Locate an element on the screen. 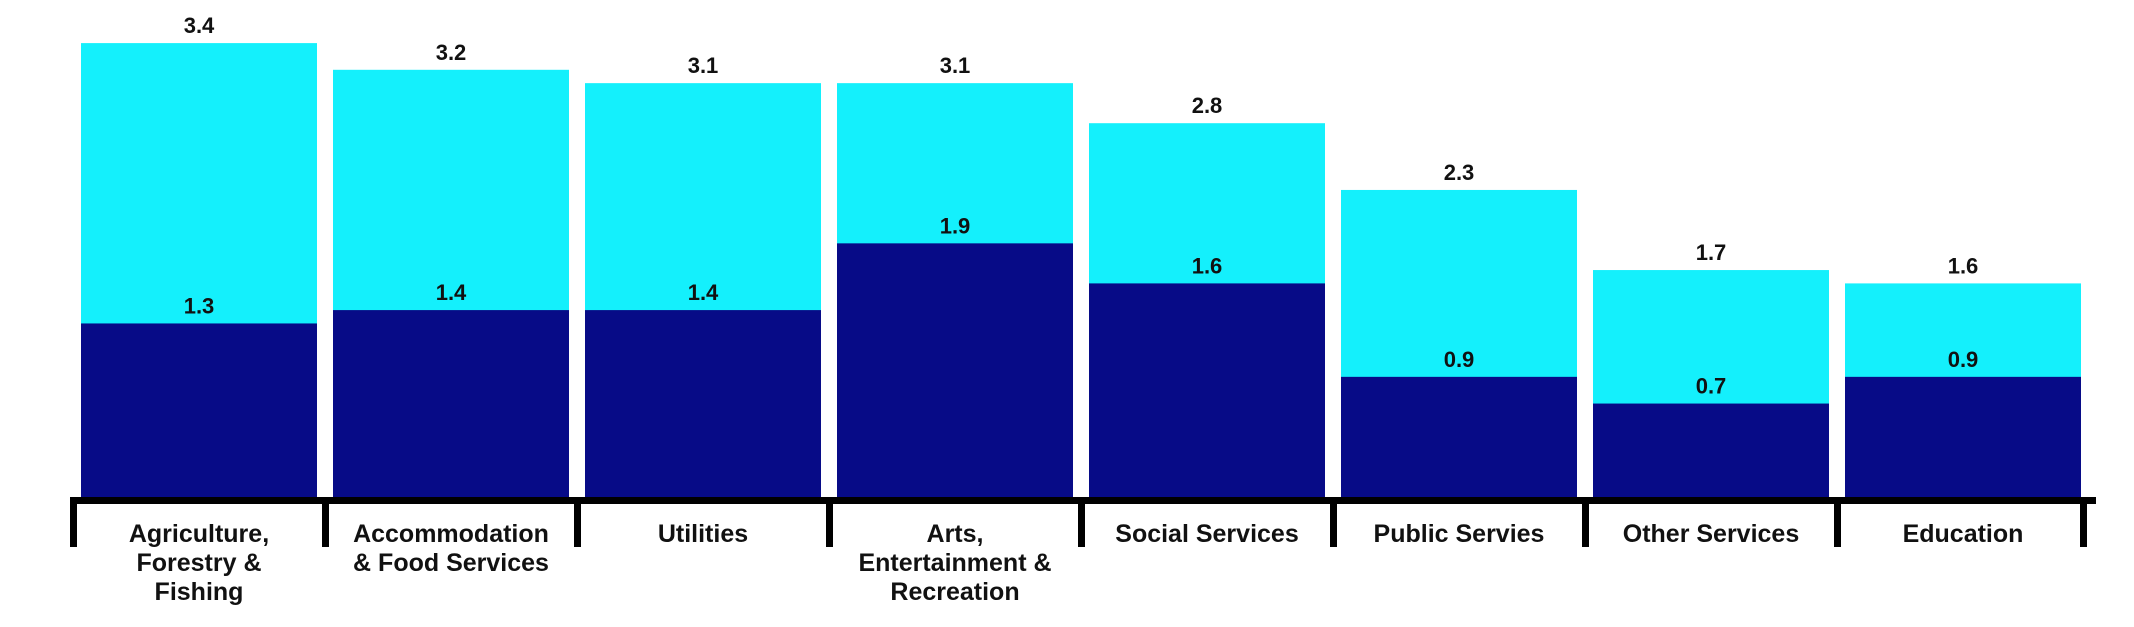 The height and width of the screenshot is (627, 2134). value-label-inner-3: 1.4 is located at coordinates (703, 292).